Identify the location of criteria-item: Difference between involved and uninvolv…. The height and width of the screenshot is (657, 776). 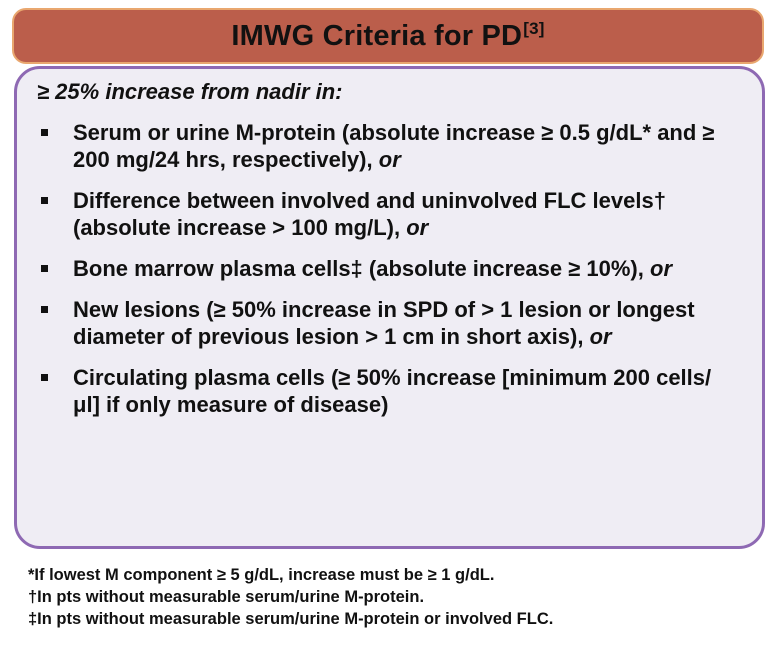
(381, 214).